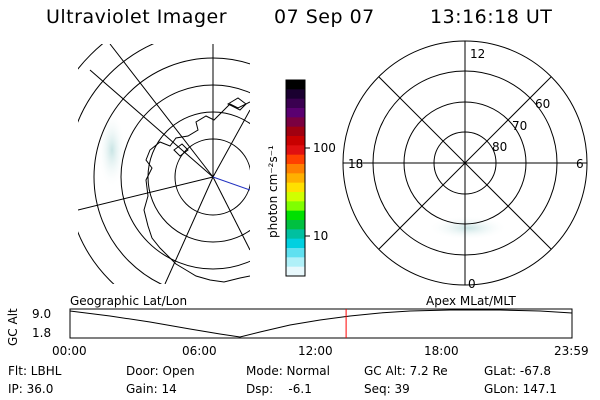 Image resolution: width=600 pixels, height=400 pixels. Describe the element at coordinates (324, 148) in the screenshot. I see `colorbar-tick-100: 100` at that location.